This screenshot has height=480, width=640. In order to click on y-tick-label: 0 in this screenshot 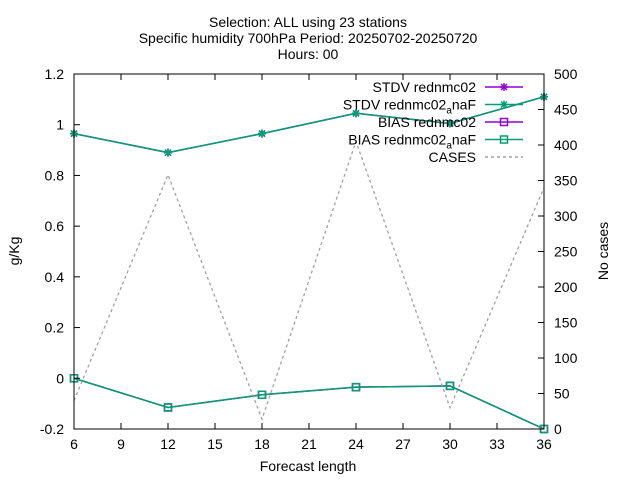, I will do `click(60, 378)`.